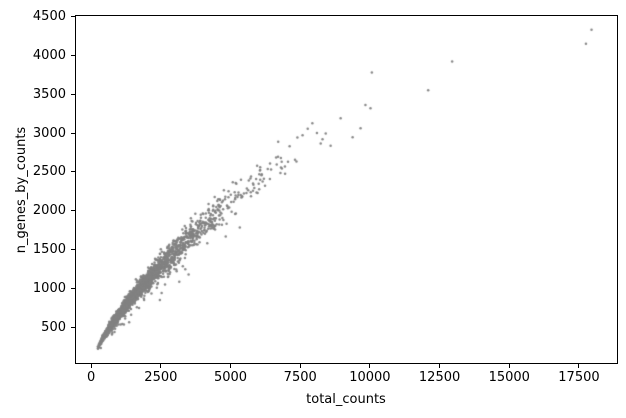 This screenshot has height=418, width=626. Describe the element at coordinates (346, 399) in the screenshot. I see `x-axis-label: total_counts` at that location.